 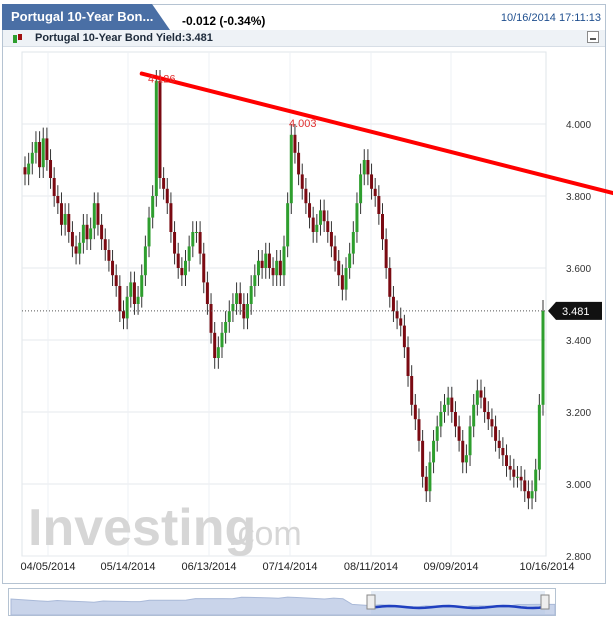 I want to click on x-tick-label: 07/14/2014, so click(x=289, y=567).